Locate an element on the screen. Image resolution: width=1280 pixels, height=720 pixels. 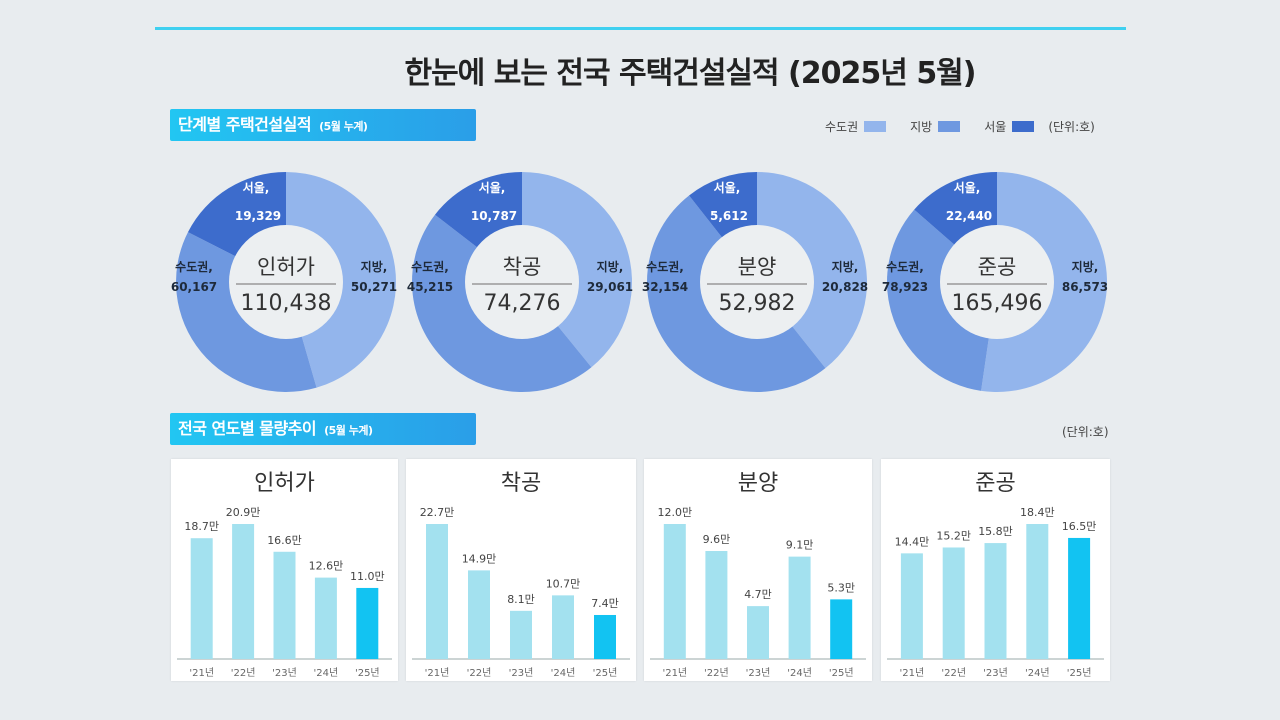
bar-value-label: 8.1만 is located at coordinates (521, 599).